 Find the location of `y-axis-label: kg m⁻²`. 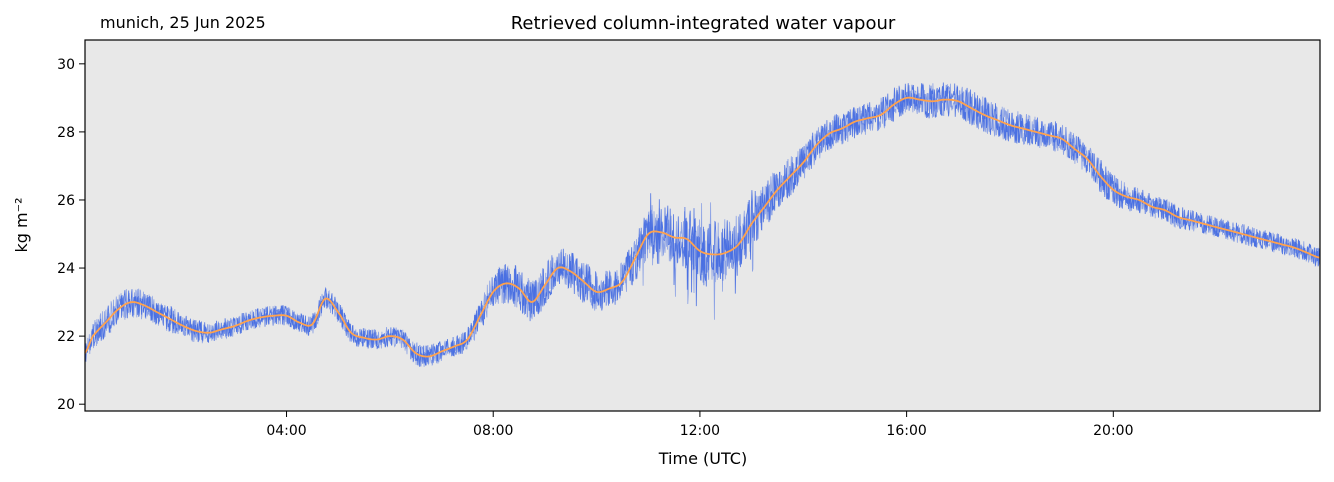

y-axis-label: kg m⁻² is located at coordinates (21, 225).